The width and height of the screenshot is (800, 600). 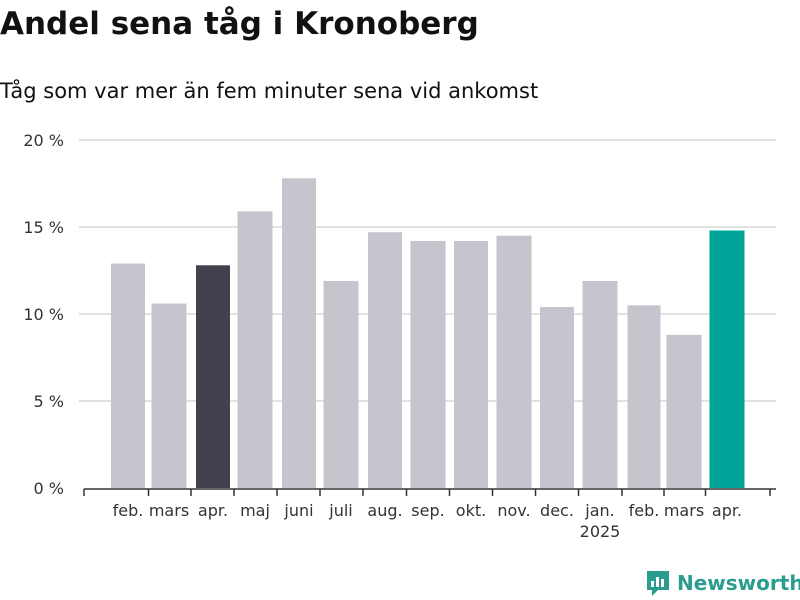 I want to click on x-tick-label: juni, so click(x=298, y=510).